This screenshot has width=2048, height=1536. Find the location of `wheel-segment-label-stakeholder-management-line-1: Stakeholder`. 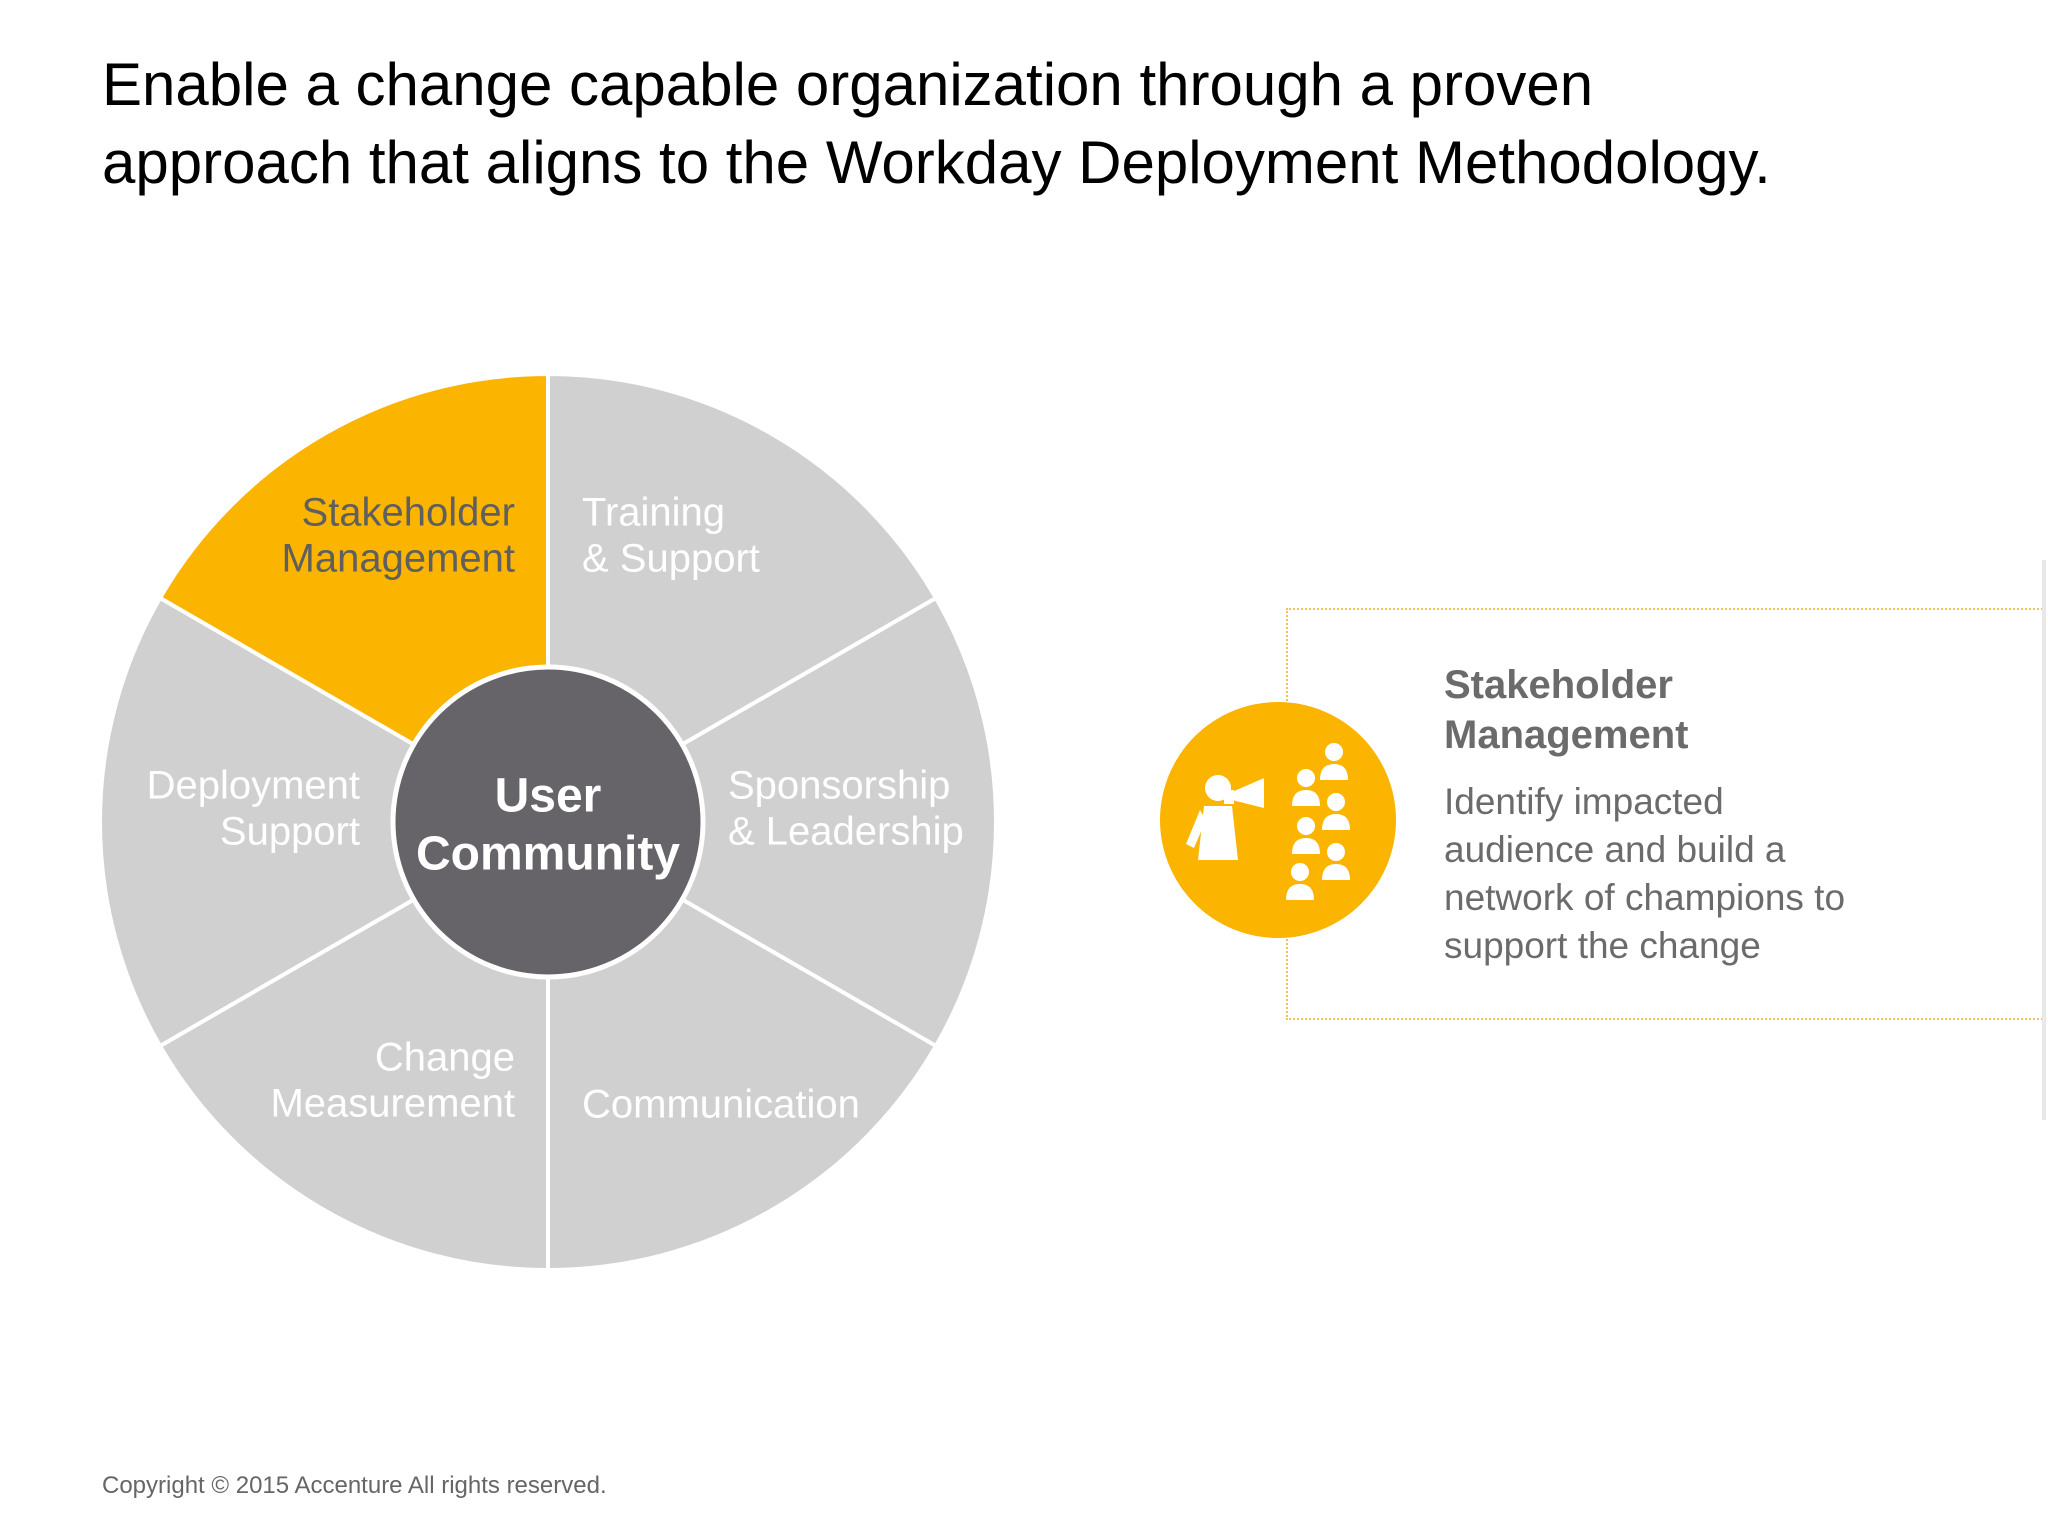

wheel-segment-label-stakeholder-management-line-1: Stakeholder is located at coordinates (408, 513).